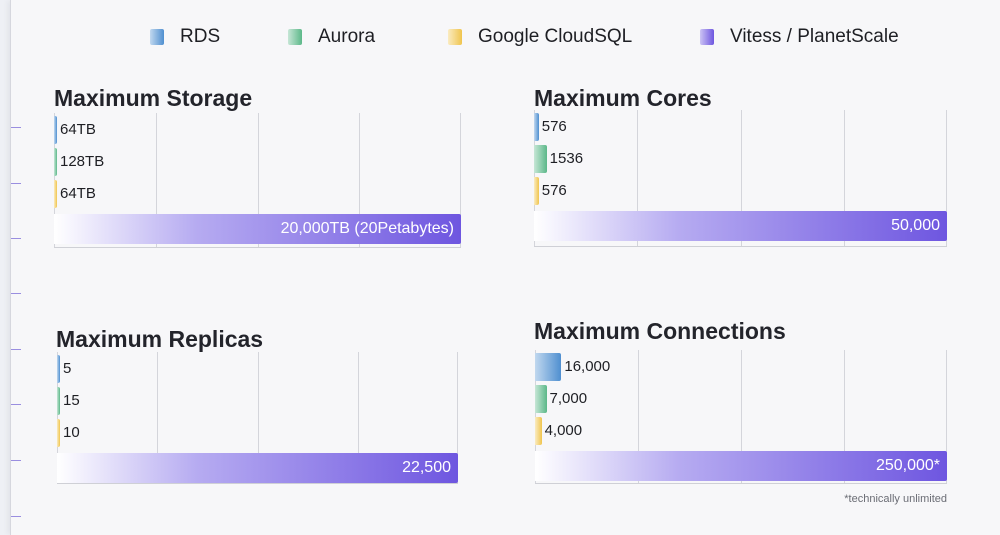 The image size is (1000, 535). I want to click on bar-value-label: 50,000, so click(915, 225).